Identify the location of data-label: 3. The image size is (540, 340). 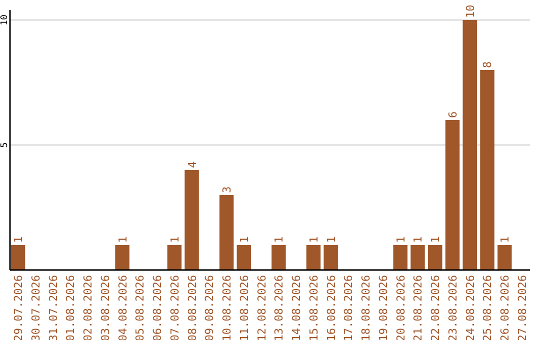
(227, 189).